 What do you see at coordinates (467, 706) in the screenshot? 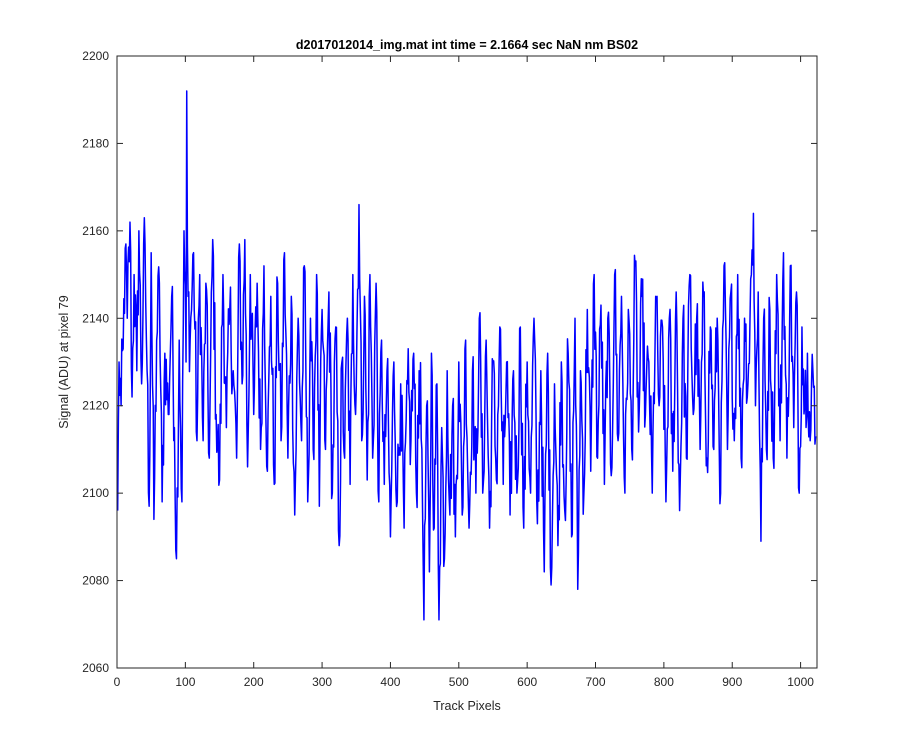
I see `x-axis-label: Track Pixels` at bounding box center [467, 706].